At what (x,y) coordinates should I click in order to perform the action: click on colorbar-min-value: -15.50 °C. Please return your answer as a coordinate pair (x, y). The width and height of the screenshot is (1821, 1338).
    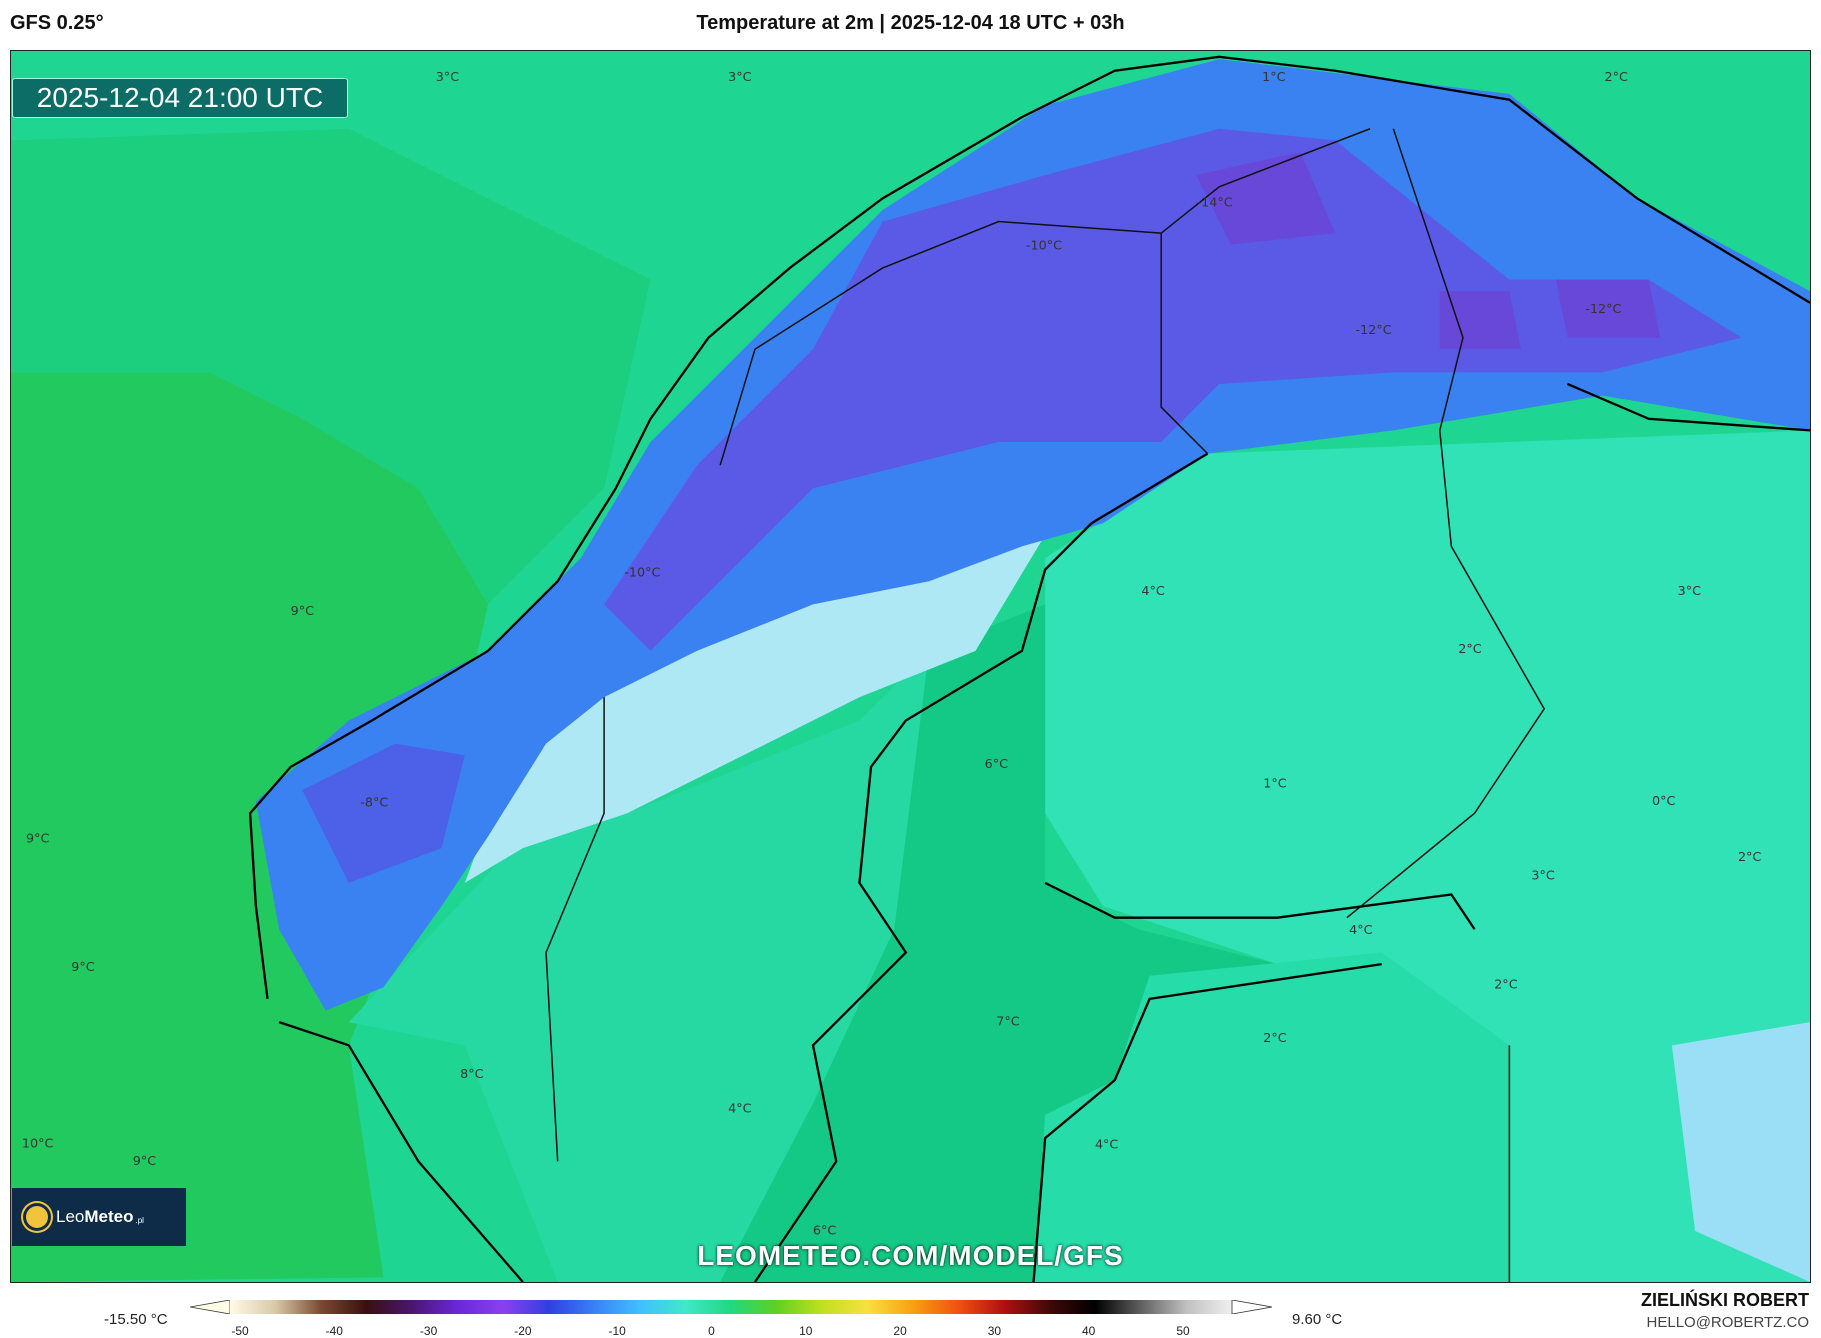
    Looking at the image, I should click on (136, 1319).